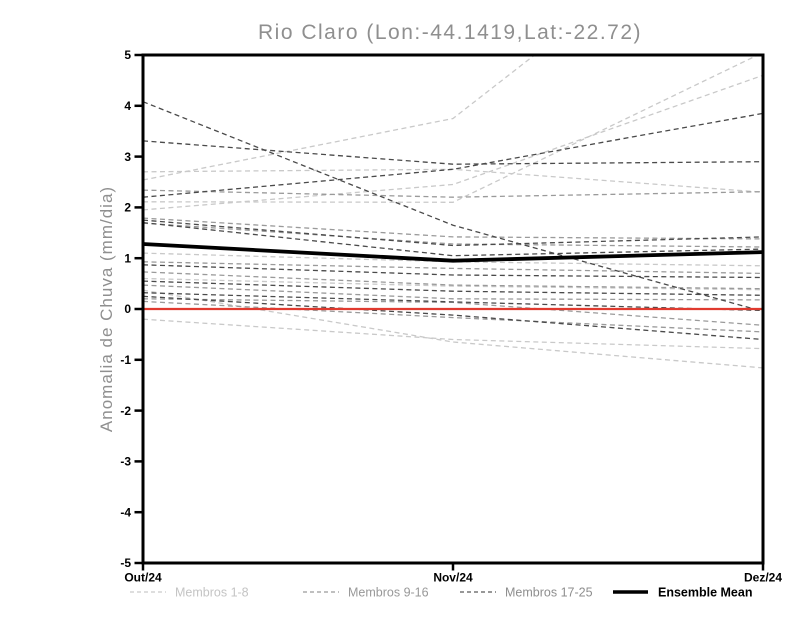  I want to click on y-tick-label: 2, so click(127, 208).